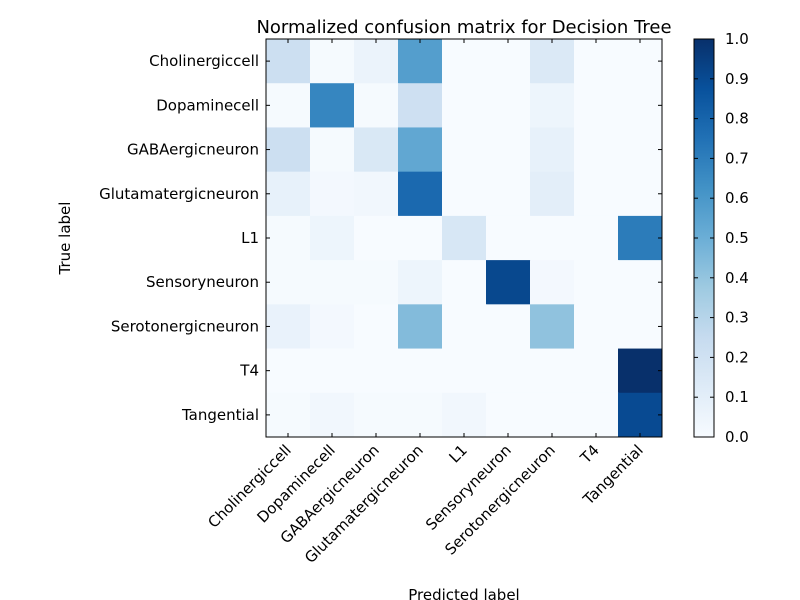 This screenshot has height=600, width=800. I want to click on colorbar-tick-label: 0.2, so click(737, 357).